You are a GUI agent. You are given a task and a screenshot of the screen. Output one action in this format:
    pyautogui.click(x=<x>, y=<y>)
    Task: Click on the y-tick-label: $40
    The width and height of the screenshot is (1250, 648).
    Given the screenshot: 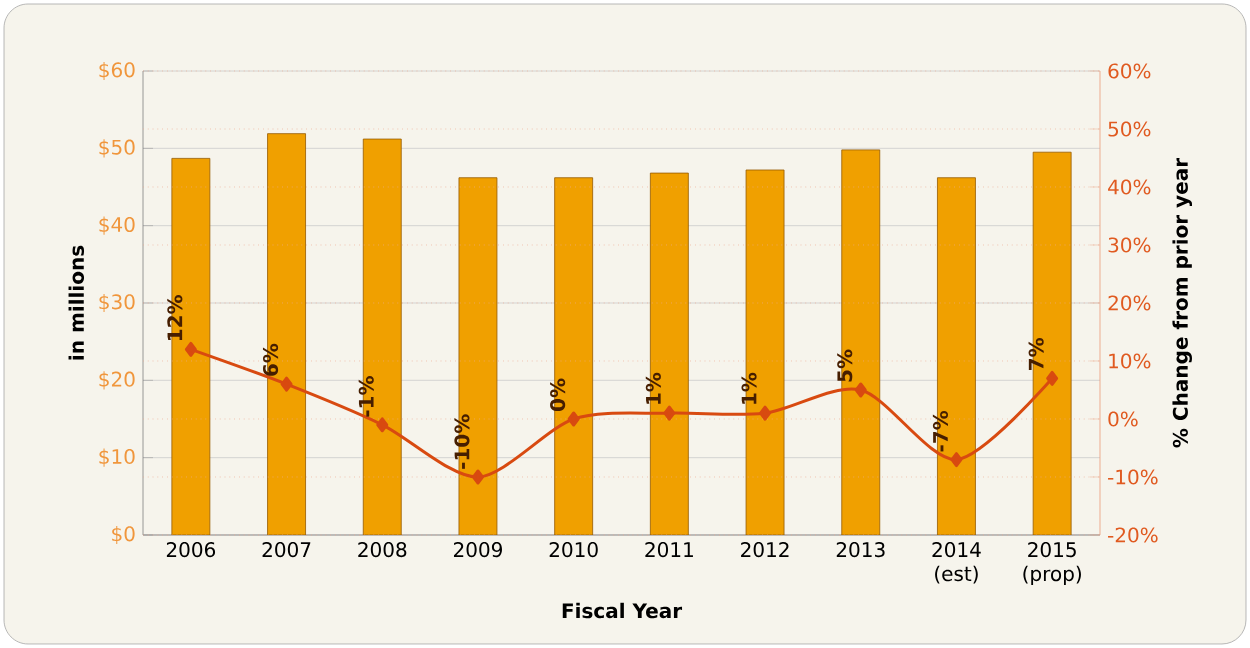 What is the action you would take?
    pyautogui.click(x=117, y=225)
    